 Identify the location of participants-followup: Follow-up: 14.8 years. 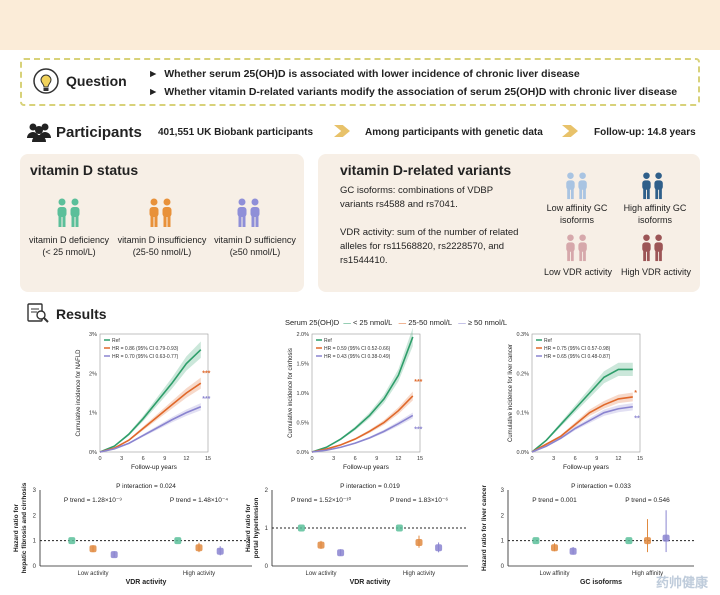
(645, 132).